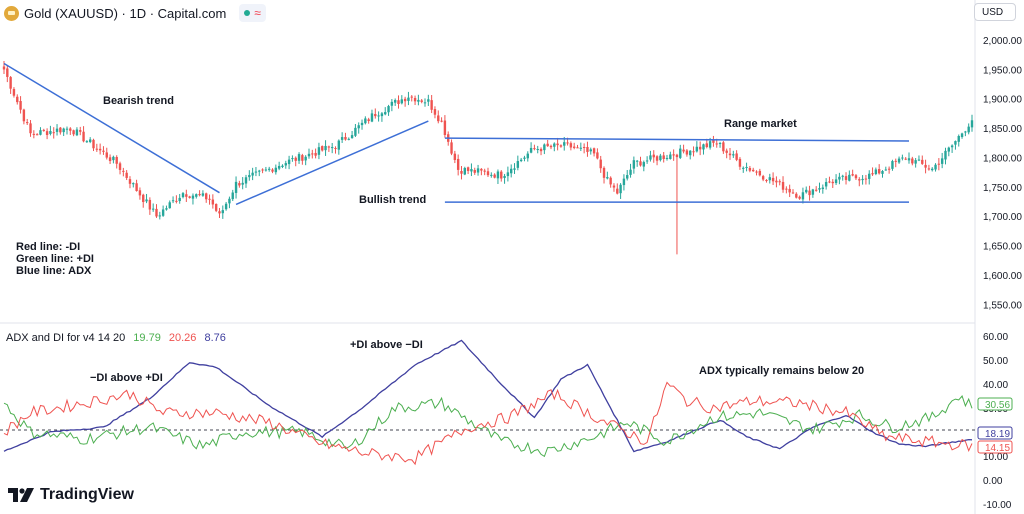 This screenshot has height=514, width=1024. What do you see at coordinates (126, 378) in the screenshot?
I see `annotation-minus-di-above: −DI above +DI` at bounding box center [126, 378].